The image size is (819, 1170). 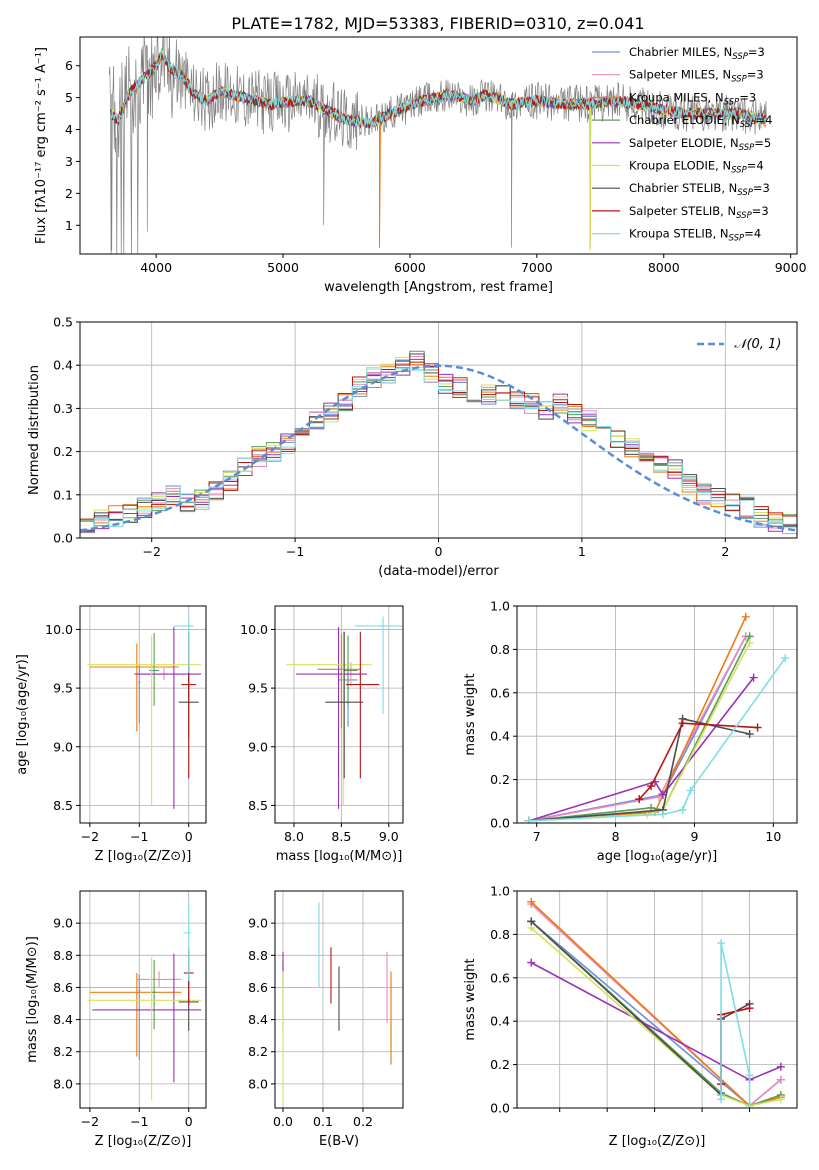 What do you see at coordinates (339, 1141) in the screenshot?
I see `x-axis-label: E(B-V)` at bounding box center [339, 1141].